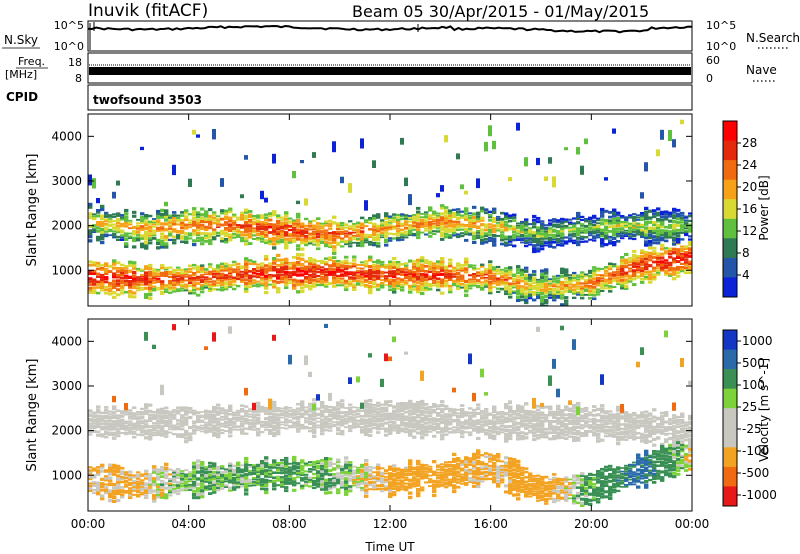 This screenshot has width=800, height=554. What do you see at coordinates (66, 181) in the screenshot?
I see `y-tick-label: 3000` at bounding box center [66, 181].